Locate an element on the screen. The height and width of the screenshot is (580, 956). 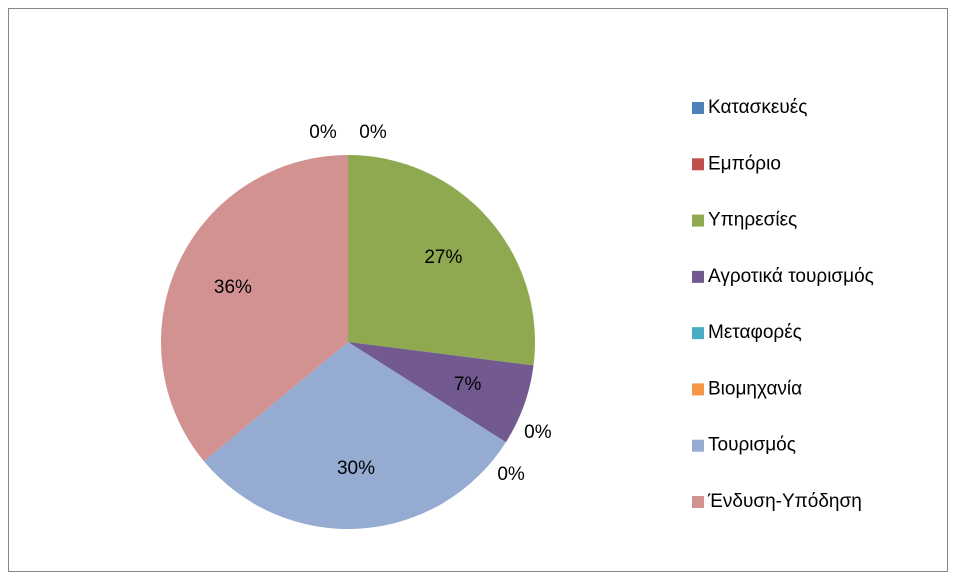
legend-label: Βιομηχανία is located at coordinates (755, 388).